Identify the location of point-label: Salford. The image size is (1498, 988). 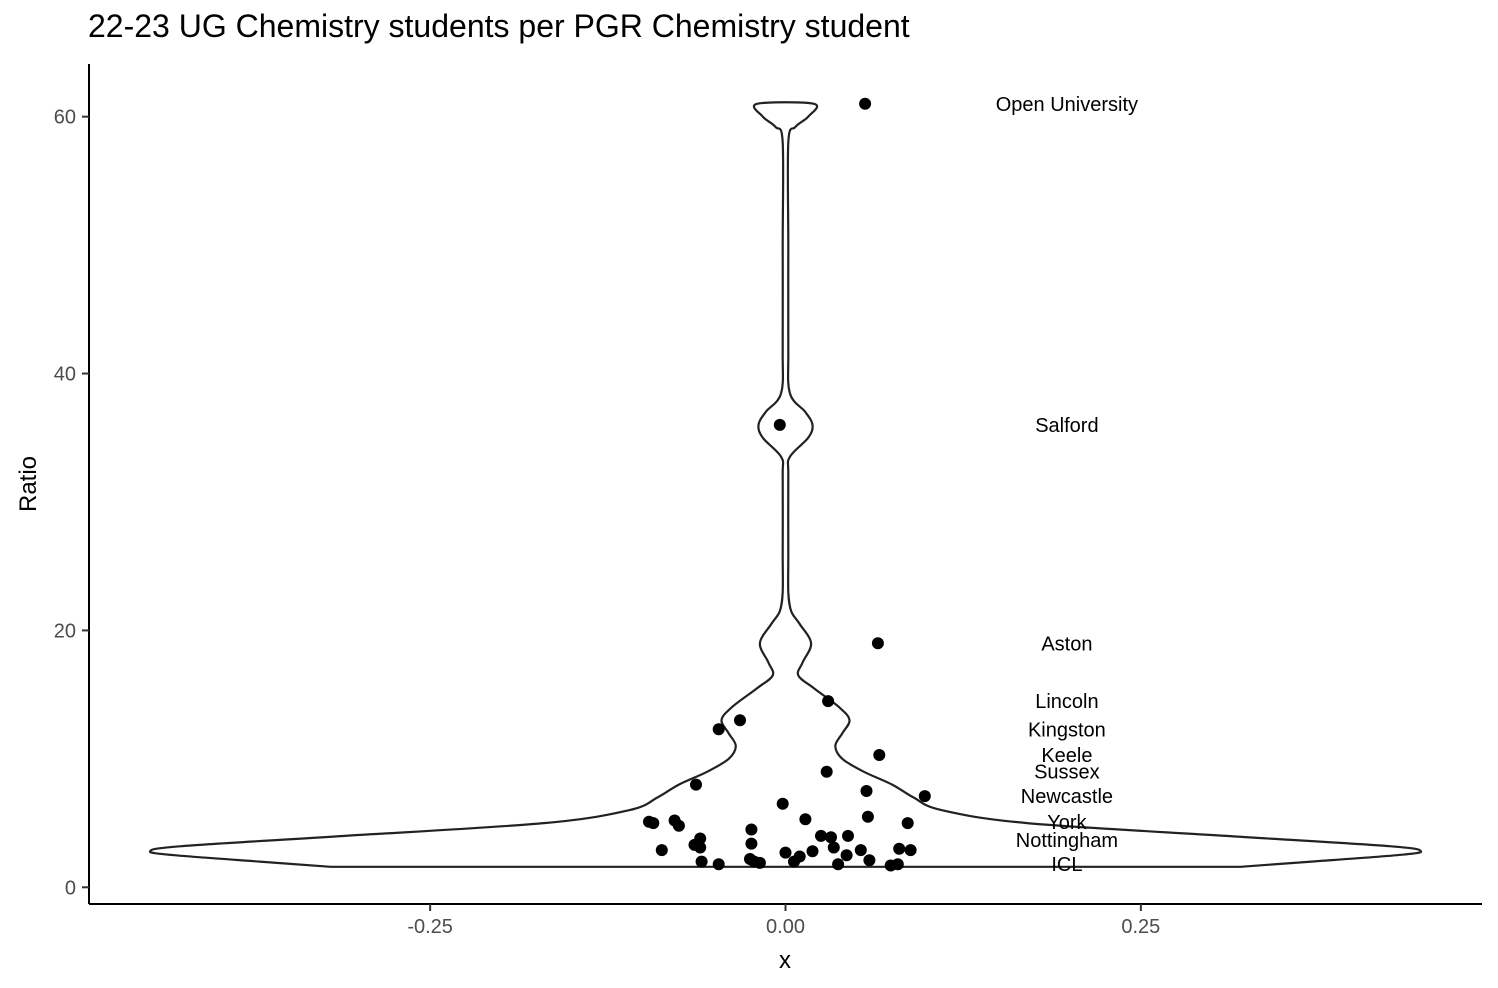
(1066, 426).